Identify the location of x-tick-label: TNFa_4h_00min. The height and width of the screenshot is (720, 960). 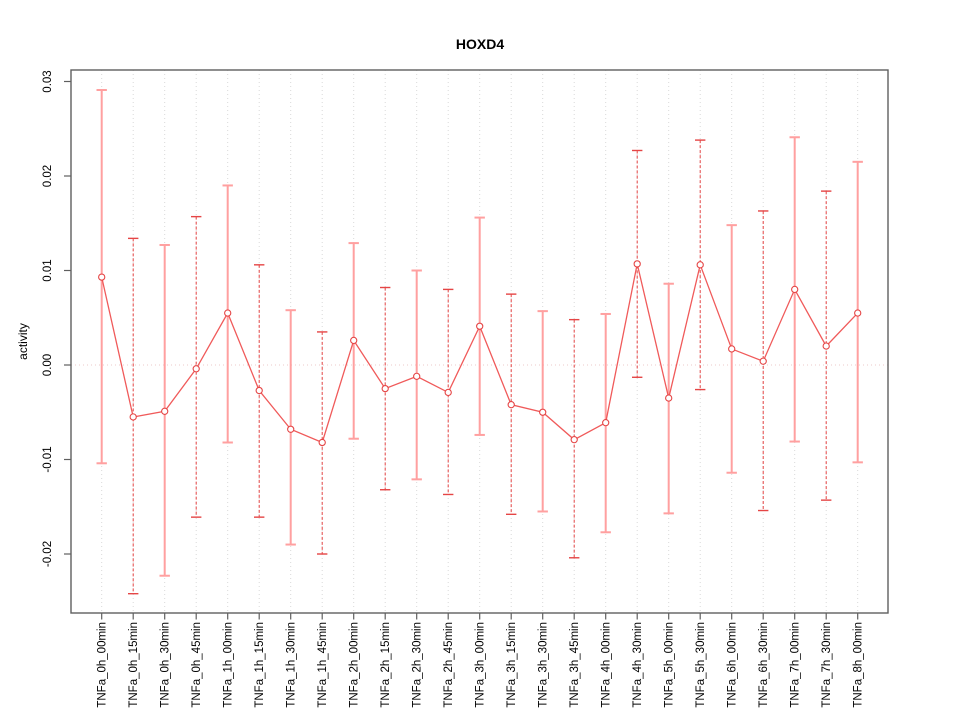
(607, 665).